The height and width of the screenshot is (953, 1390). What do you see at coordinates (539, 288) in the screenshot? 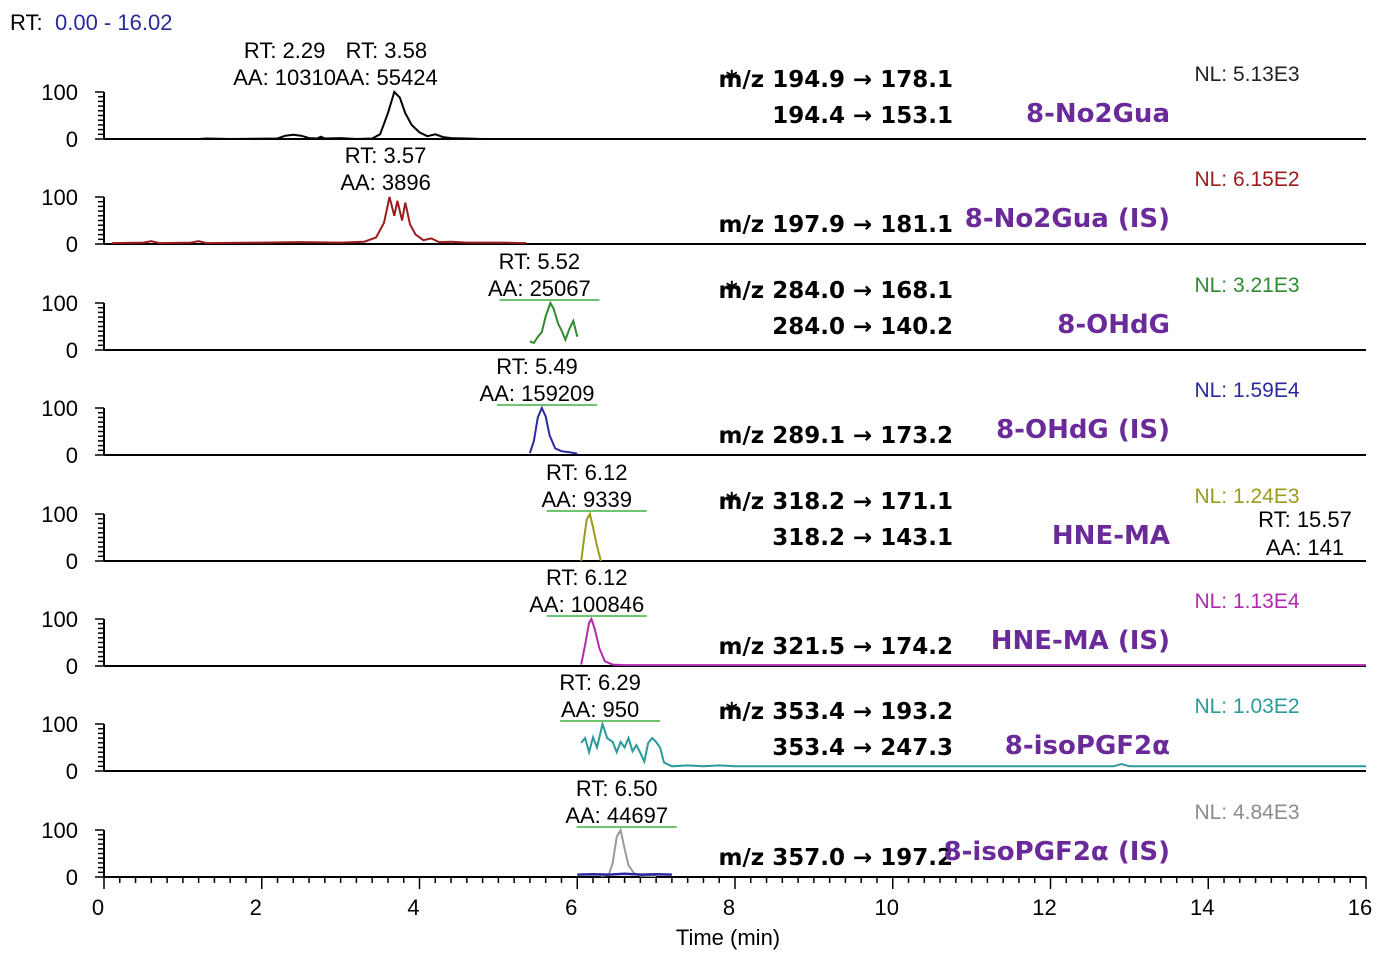
I see `peak-area-label: AA: 25067` at bounding box center [539, 288].